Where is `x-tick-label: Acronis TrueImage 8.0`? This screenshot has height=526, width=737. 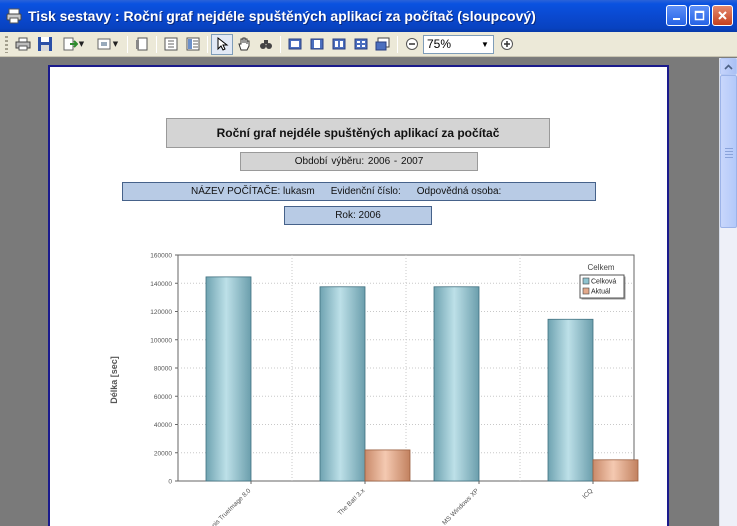
x-tick-label: Acronis TrueImage 8.0 is located at coordinates (226, 506).